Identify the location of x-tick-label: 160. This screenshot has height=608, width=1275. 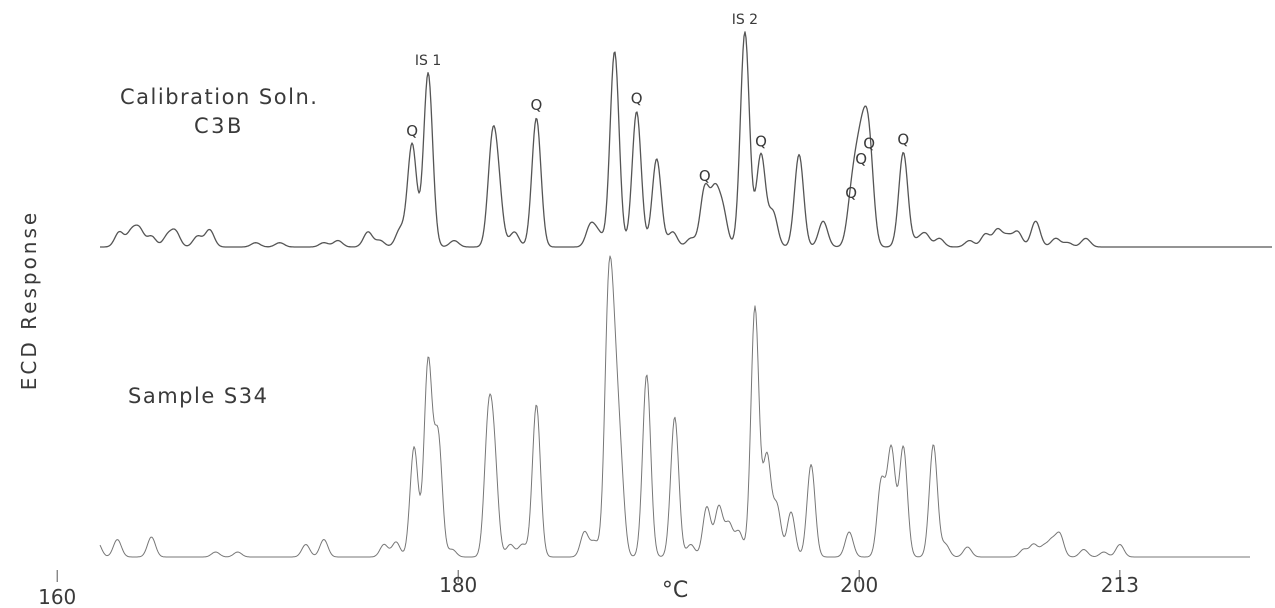
(57, 596).